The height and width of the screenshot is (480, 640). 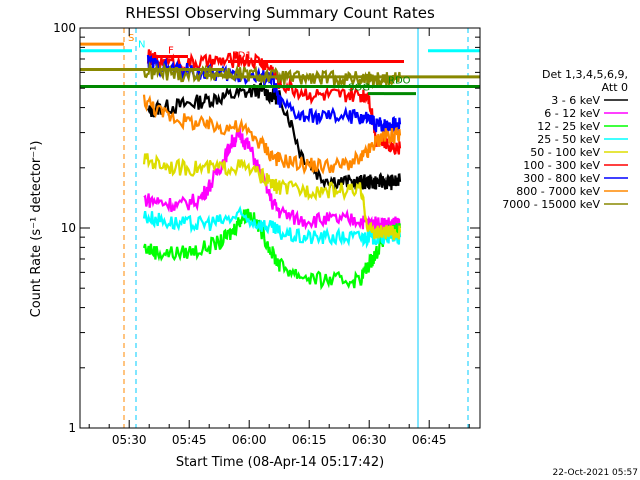 I want to click on x-tick-label-5: 06:45, so click(x=429, y=440).